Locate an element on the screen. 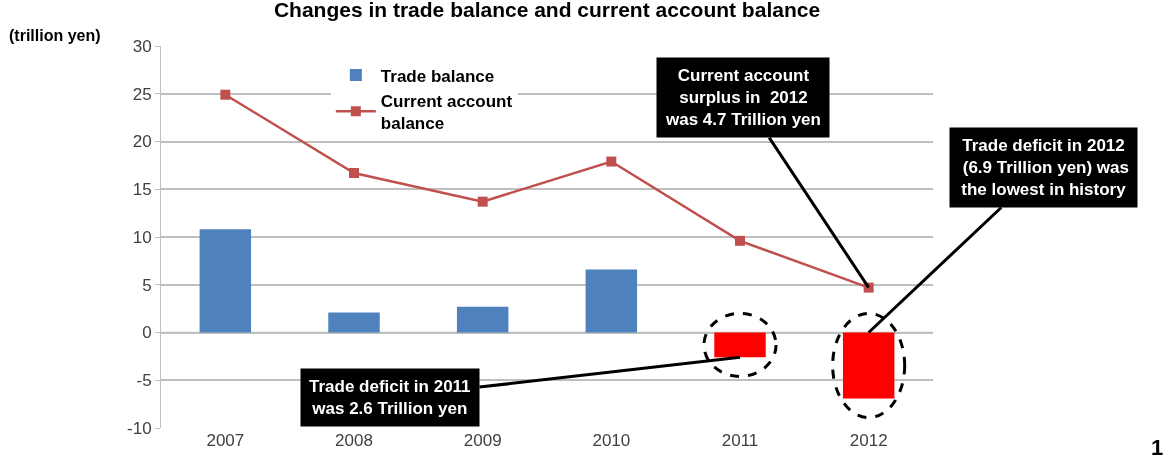 The image size is (1176, 470). y-tick-label: 10 is located at coordinates (142, 237).